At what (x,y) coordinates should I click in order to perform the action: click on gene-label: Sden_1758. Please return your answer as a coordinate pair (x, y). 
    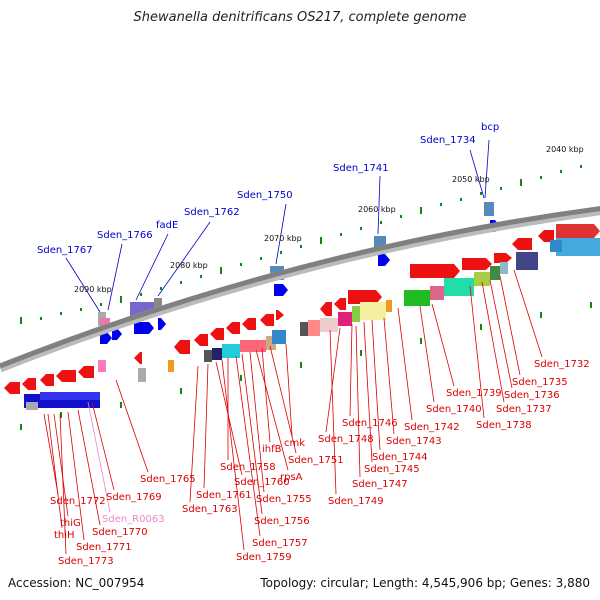
    Looking at the image, I should click on (248, 467).